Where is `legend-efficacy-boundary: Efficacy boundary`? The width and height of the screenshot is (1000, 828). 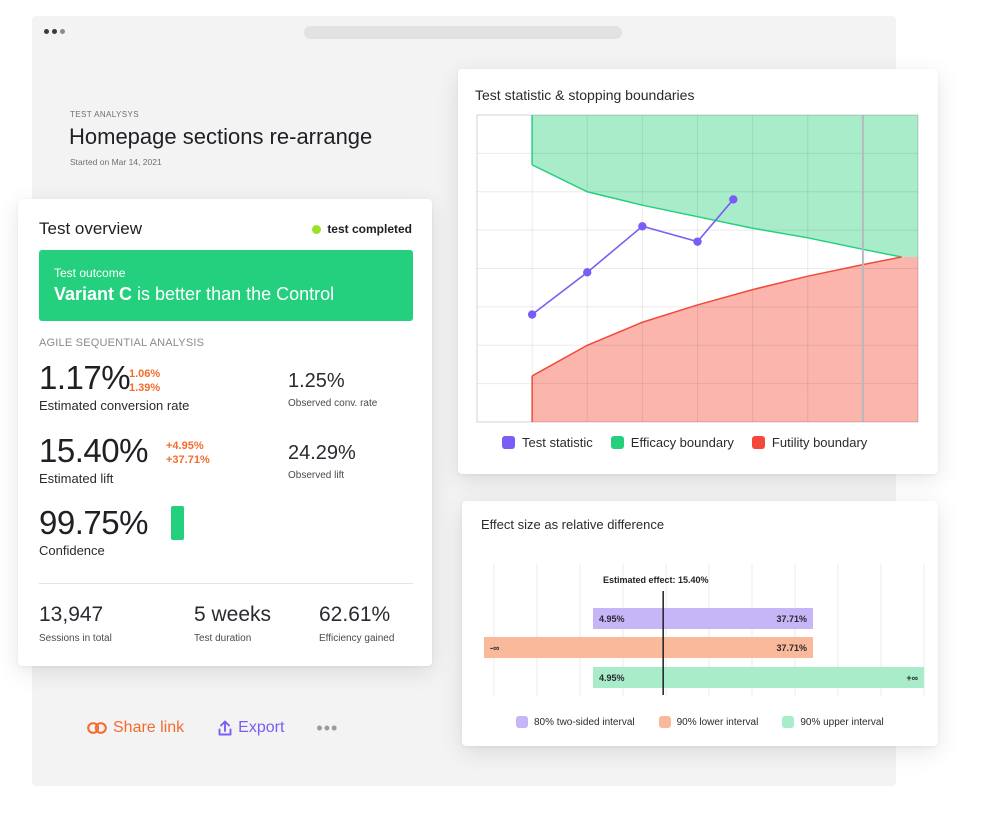
legend-efficacy-boundary: Efficacy boundary is located at coordinates (672, 442).